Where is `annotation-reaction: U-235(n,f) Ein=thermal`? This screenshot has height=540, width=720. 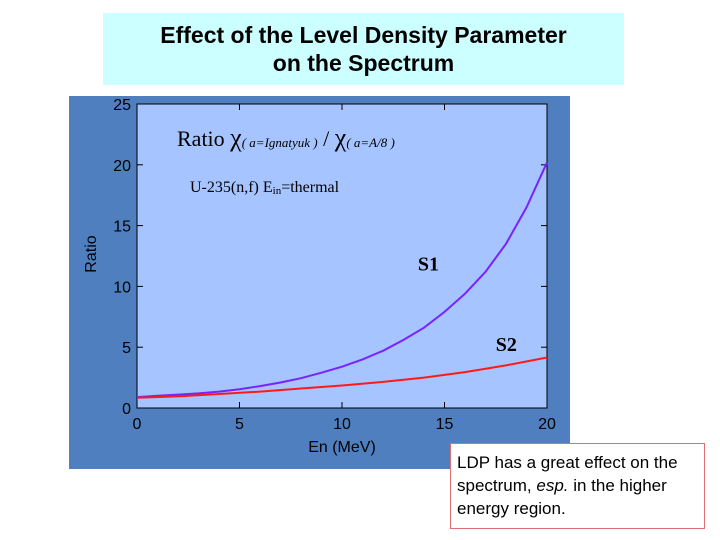
annotation-reaction: U-235(n,f) Ein=thermal is located at coordinates (265, 188).